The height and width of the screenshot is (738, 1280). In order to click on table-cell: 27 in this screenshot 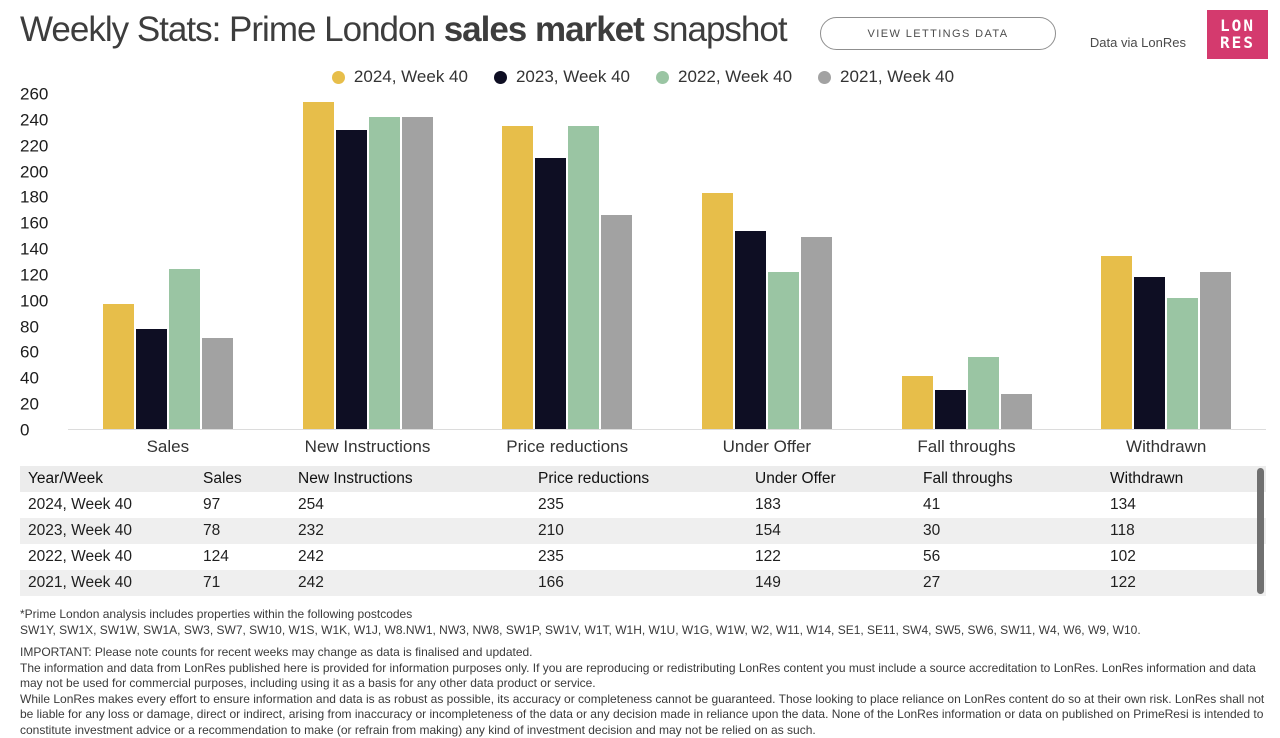, I will do `click(1008, 583)`.